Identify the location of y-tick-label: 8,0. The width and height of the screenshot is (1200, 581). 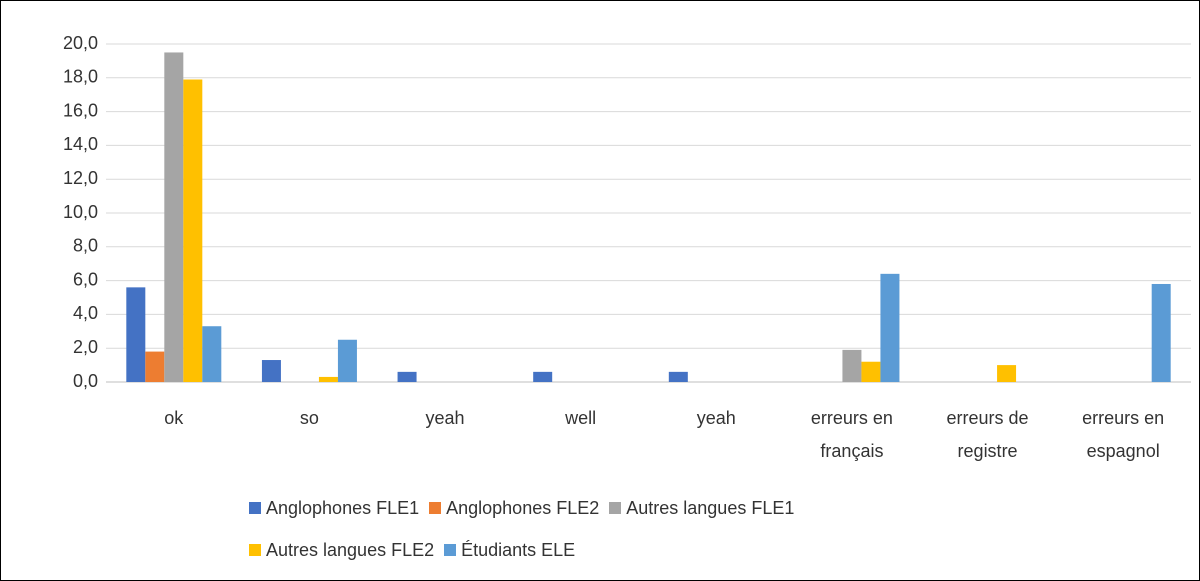
(85, 246).